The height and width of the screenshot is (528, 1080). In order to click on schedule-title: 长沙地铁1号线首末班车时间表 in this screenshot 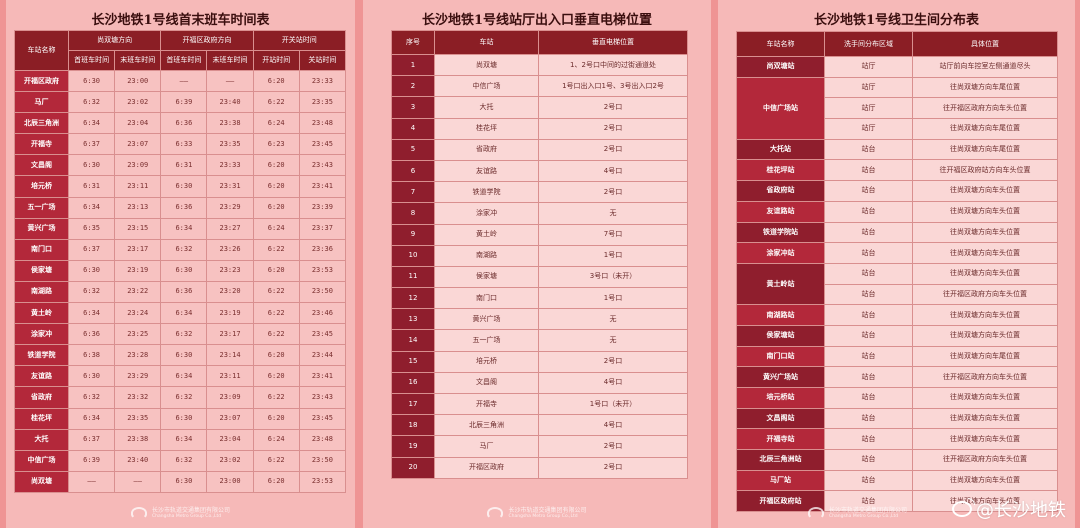, I will do `click(180, 20)`.